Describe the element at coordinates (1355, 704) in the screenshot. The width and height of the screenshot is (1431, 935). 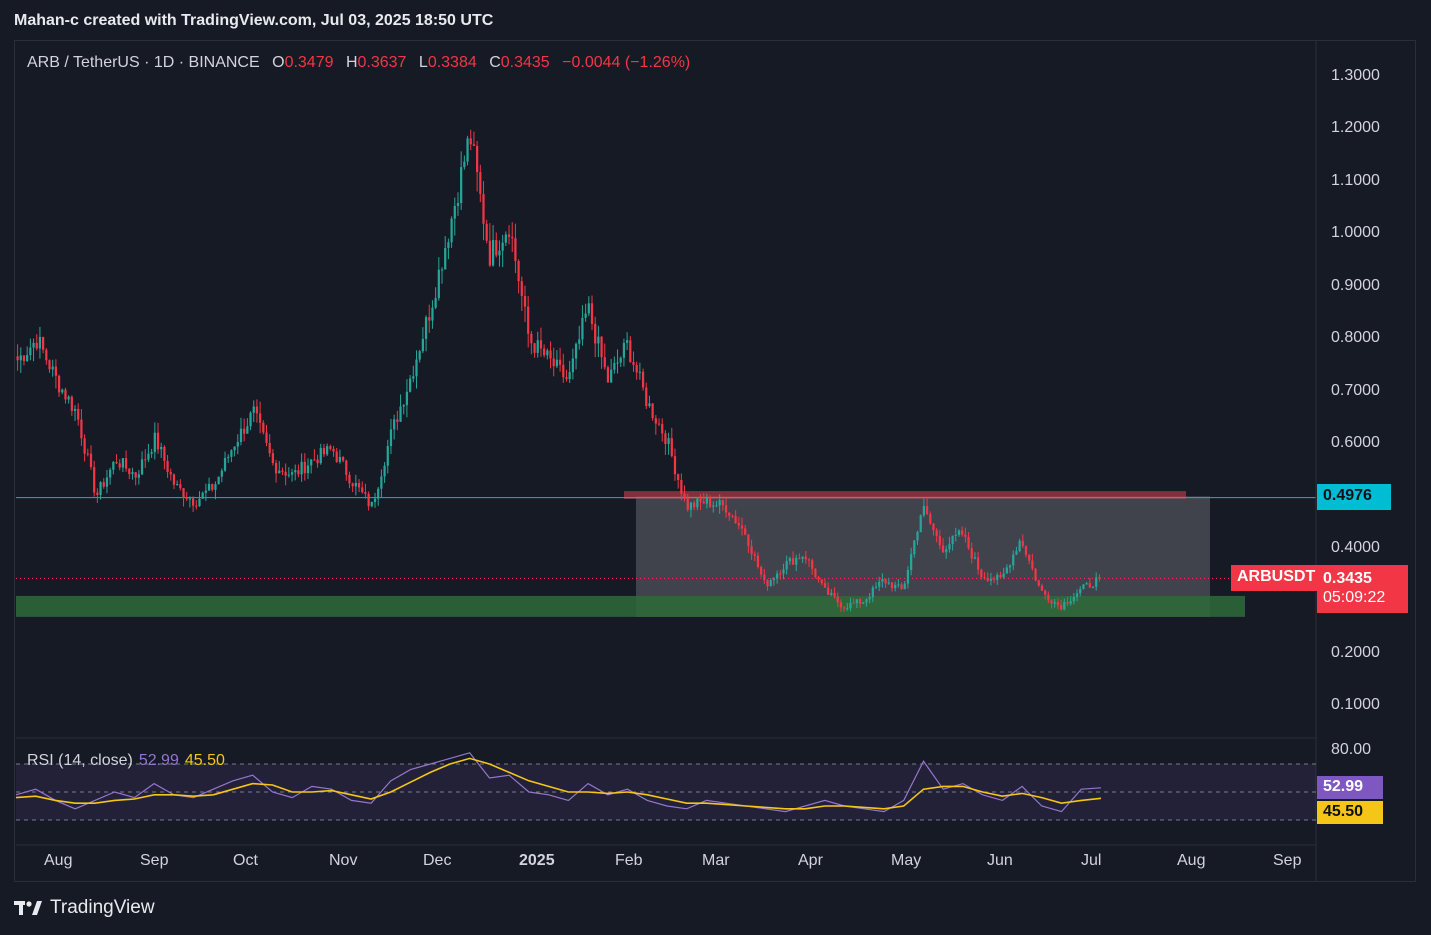
I see `price-tick-label: 0.1000` at that location.